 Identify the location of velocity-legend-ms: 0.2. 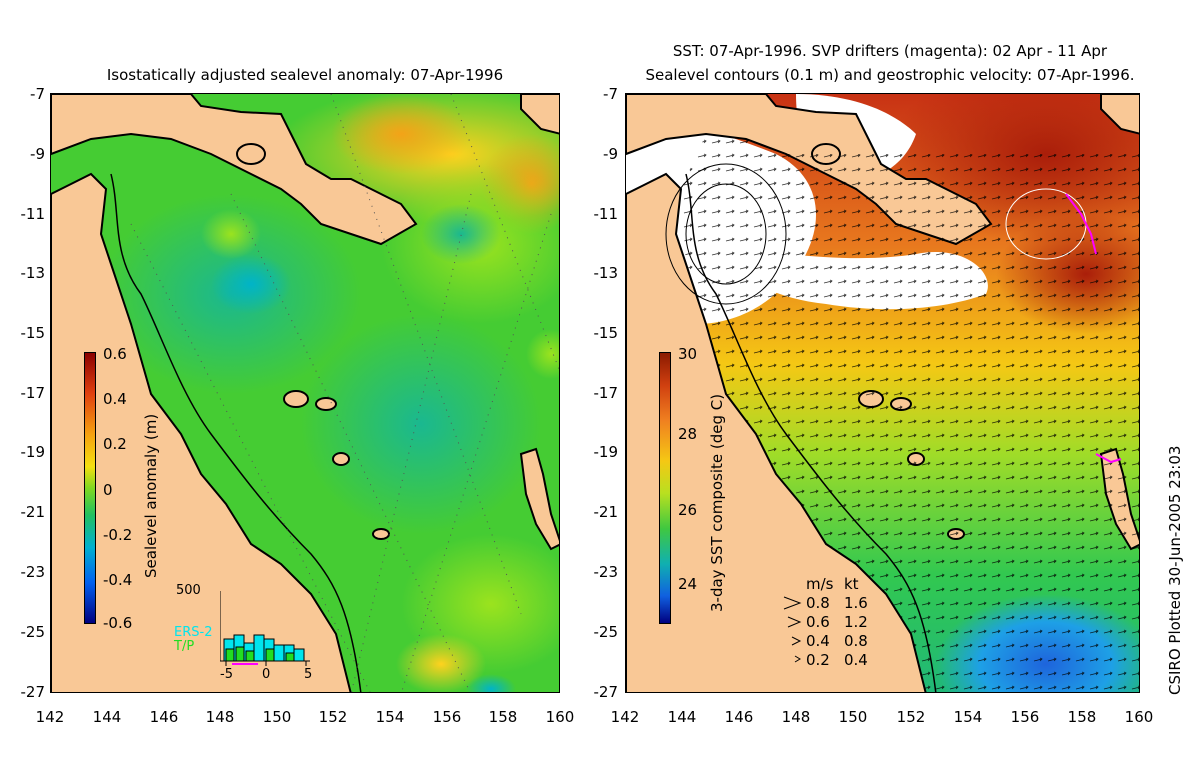
(818, 660).